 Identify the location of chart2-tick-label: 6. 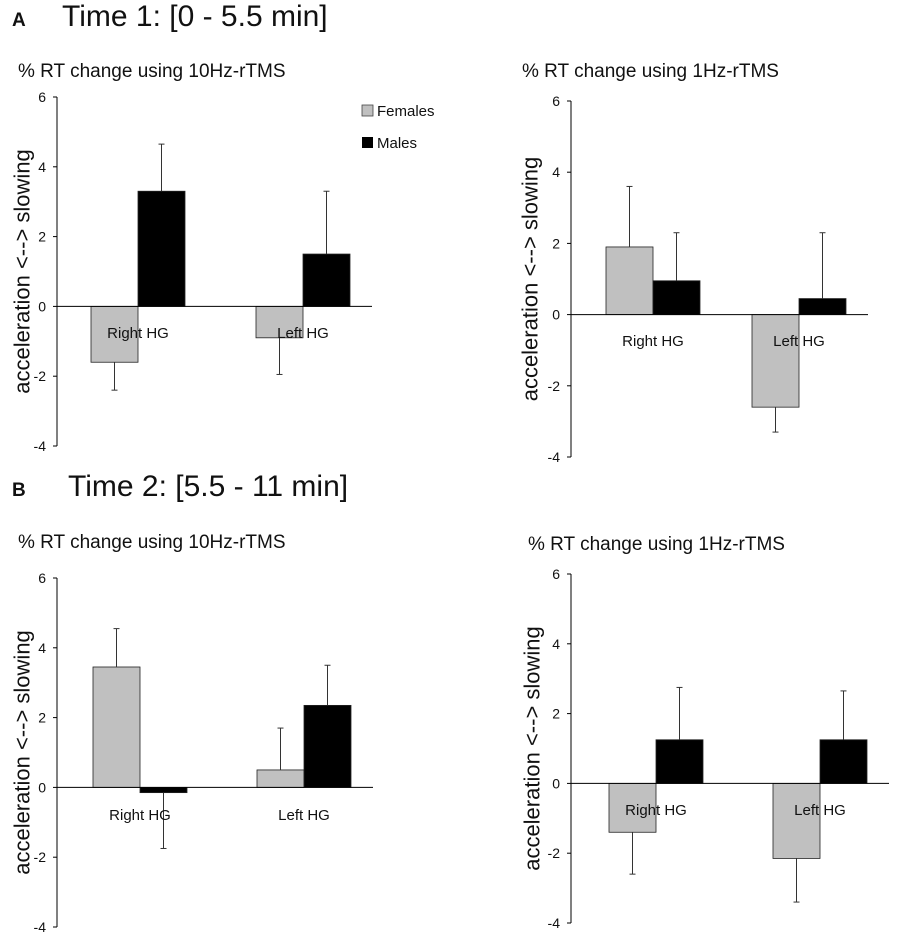
(556, 101).